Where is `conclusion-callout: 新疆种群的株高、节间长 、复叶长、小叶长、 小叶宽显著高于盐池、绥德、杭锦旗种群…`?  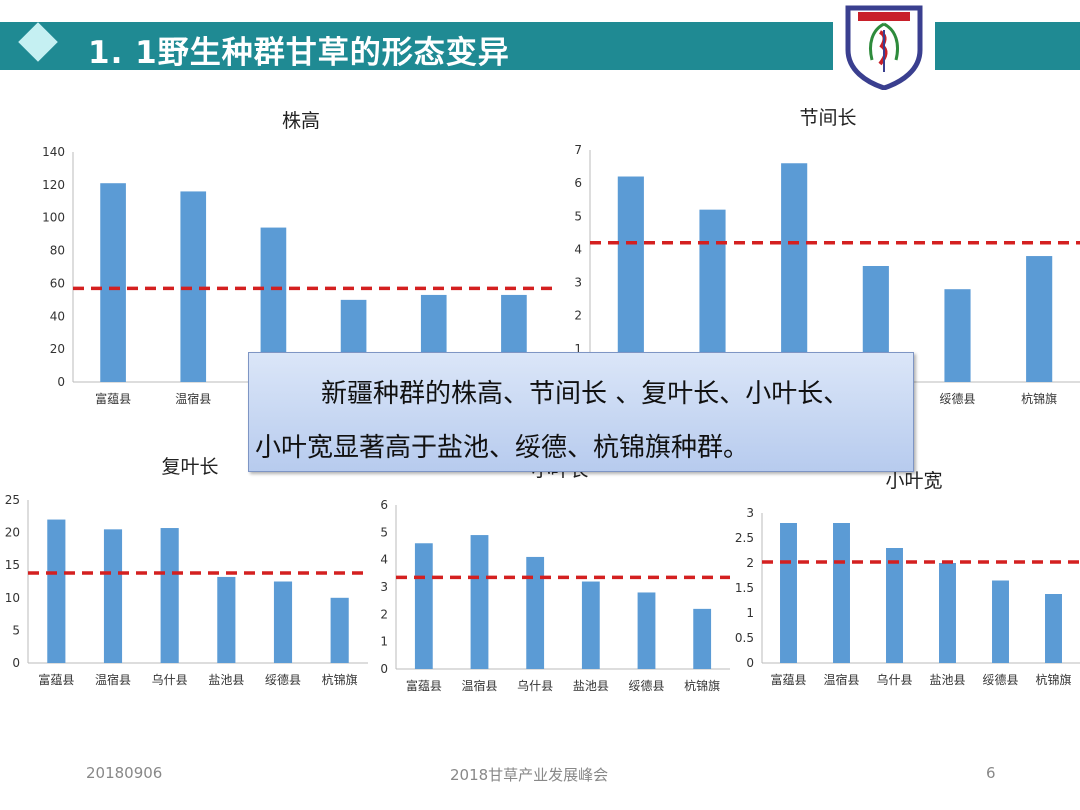
conclusion-callout: 新疆种群的株高、节间长 、复叶长、小叶长、 小叶宽显著高于盐池、绥德、杭锦旗种群… is located at coordinates (581, 412).